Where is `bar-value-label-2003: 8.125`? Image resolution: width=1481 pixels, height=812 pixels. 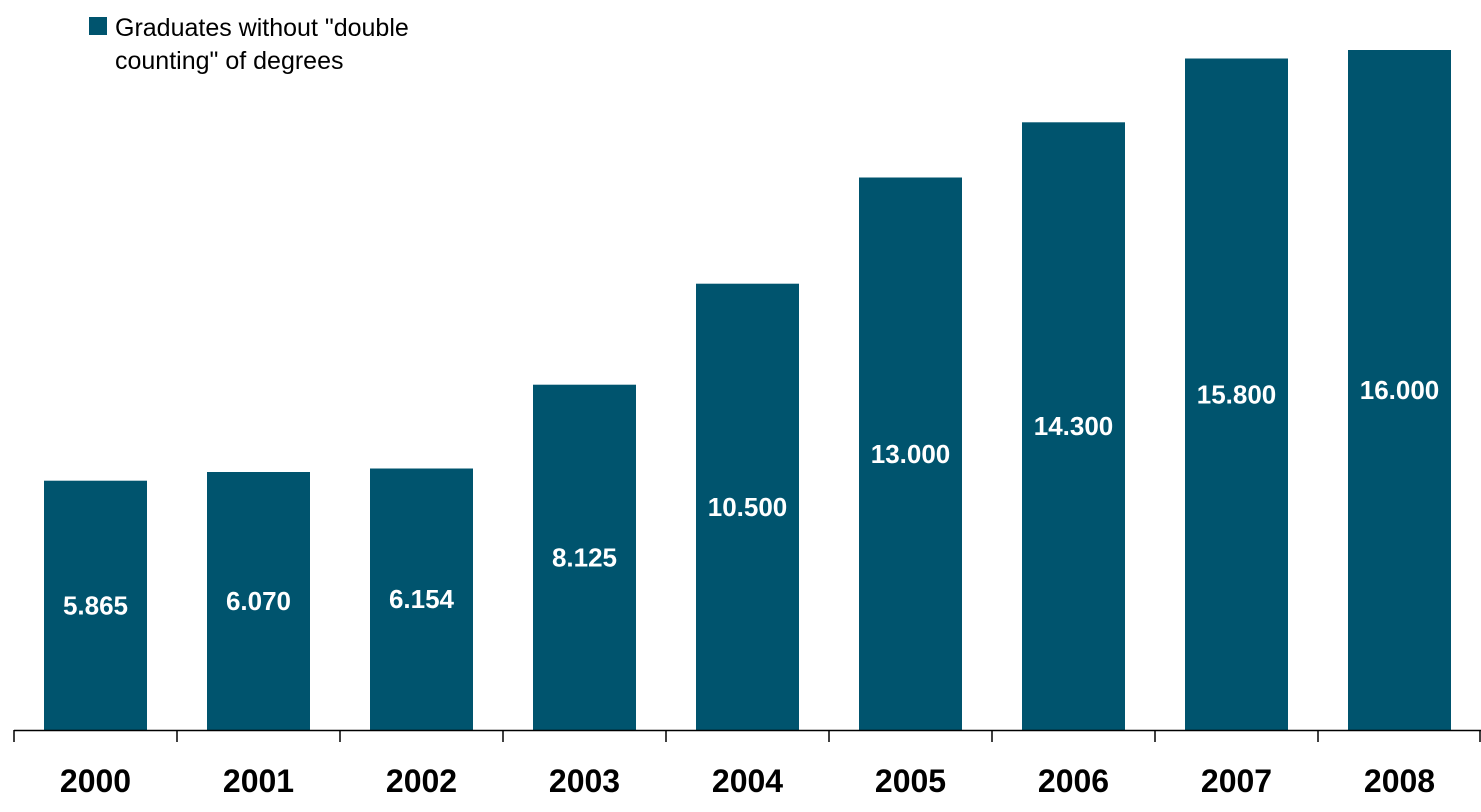 bar-value-label-2003: 8.125 is located at coordinates (584, 557).